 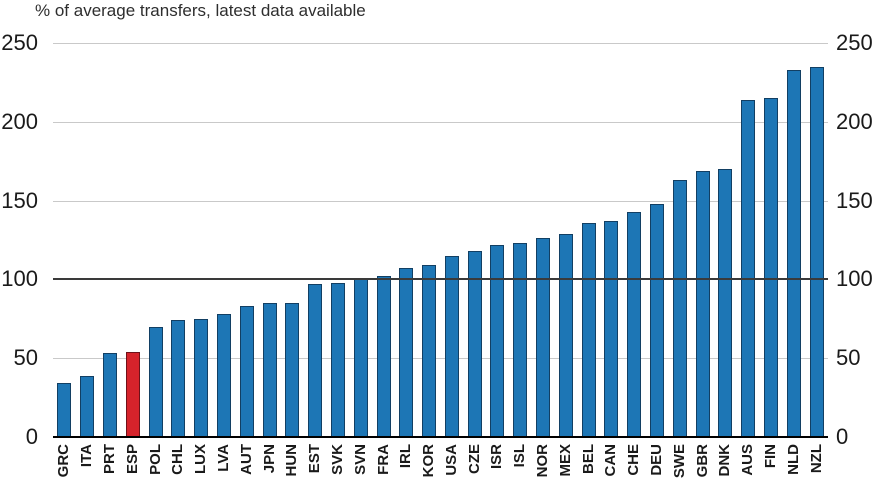 I want to click on x-axis-label-POL: POL, so click(x=155, y=459).